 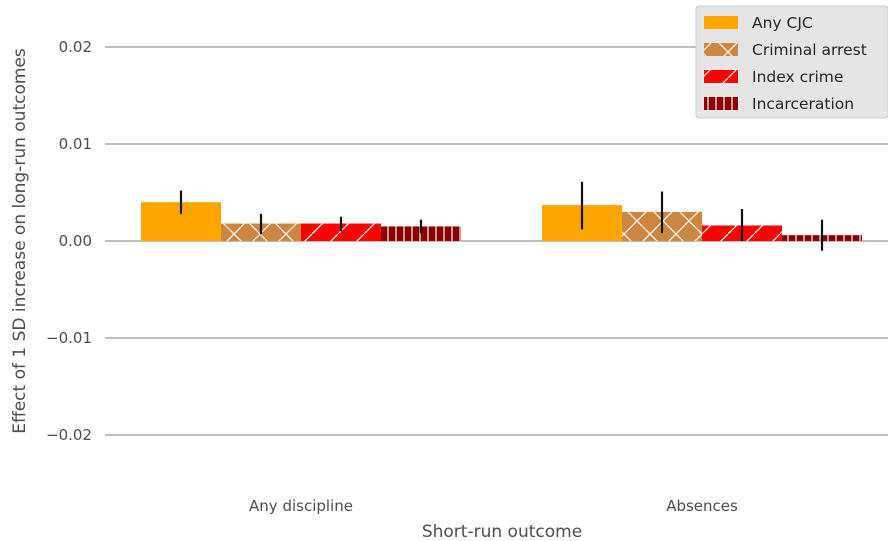 I want to click on legend-label: Any CJC, so click(x=782, y=23).